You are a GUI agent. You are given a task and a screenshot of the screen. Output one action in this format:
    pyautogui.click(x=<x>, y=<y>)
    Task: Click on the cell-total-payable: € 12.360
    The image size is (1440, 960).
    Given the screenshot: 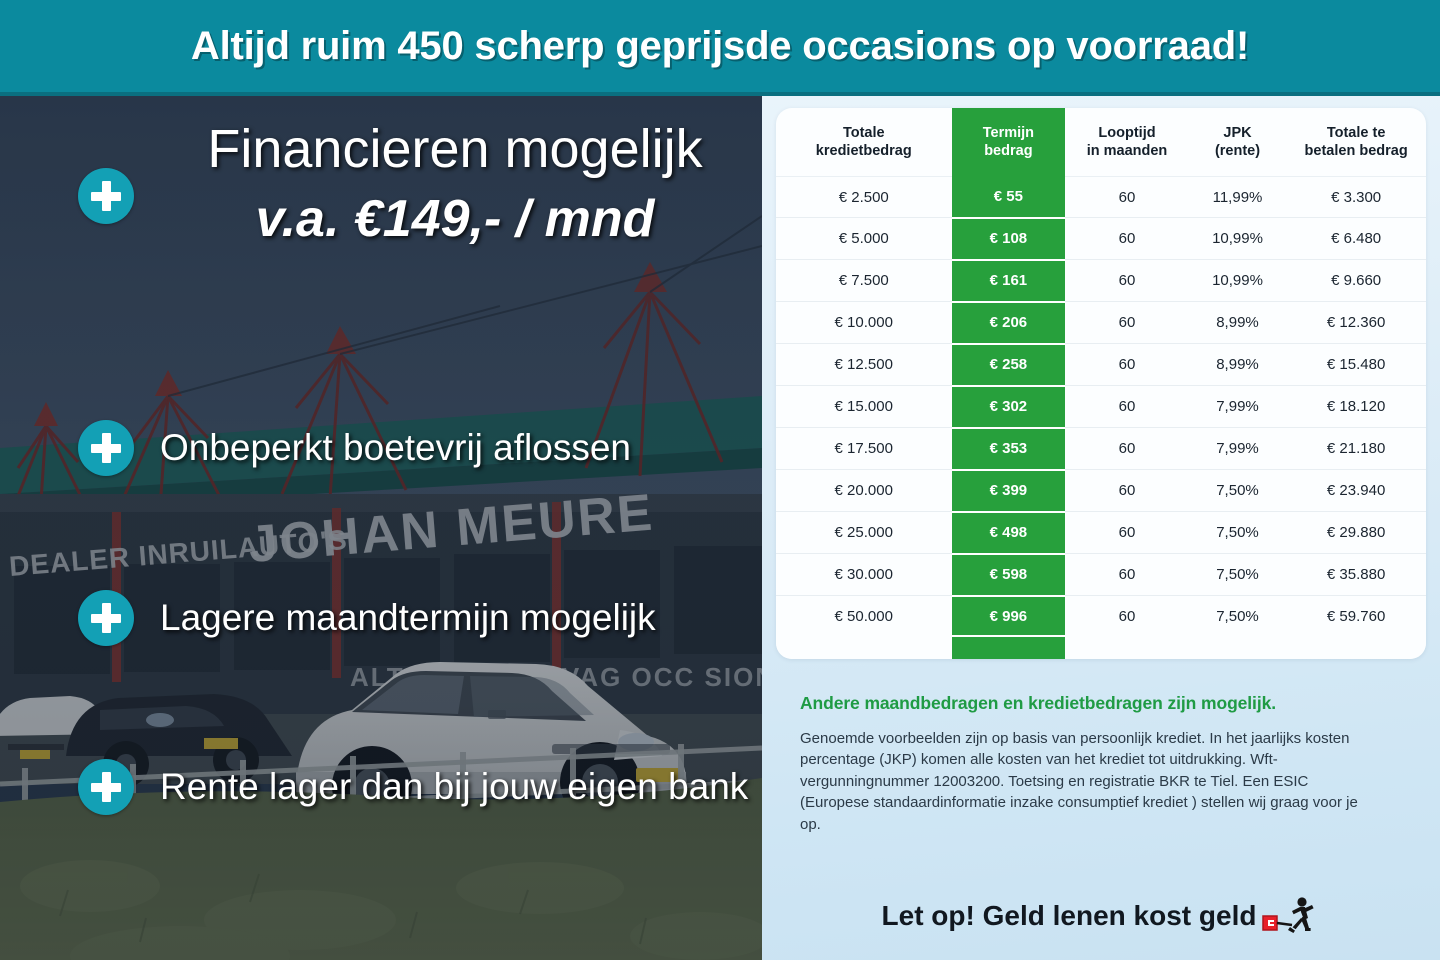 What is the action you would take?
    pyautogui.click(x=1356, y=322)
    